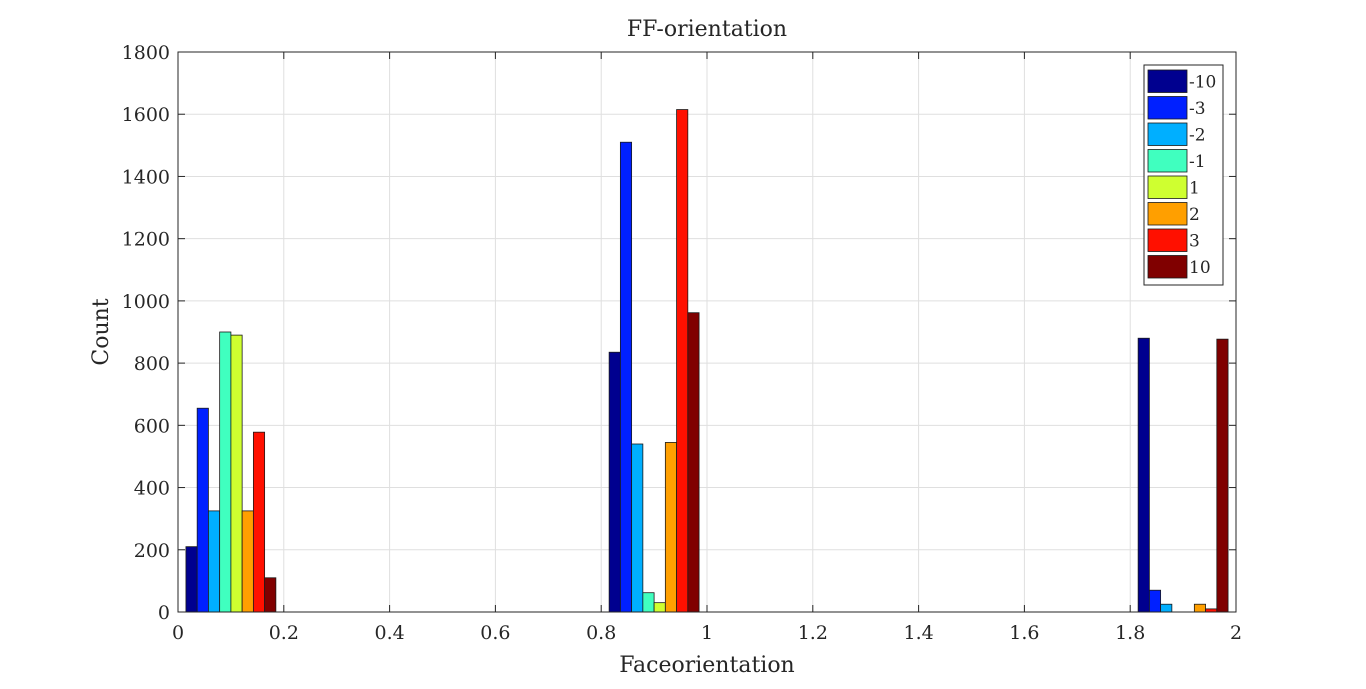 The width and height of the screenshot is (1366, 689). I want to click on y-tick-label: 1000, so click(146, 302).